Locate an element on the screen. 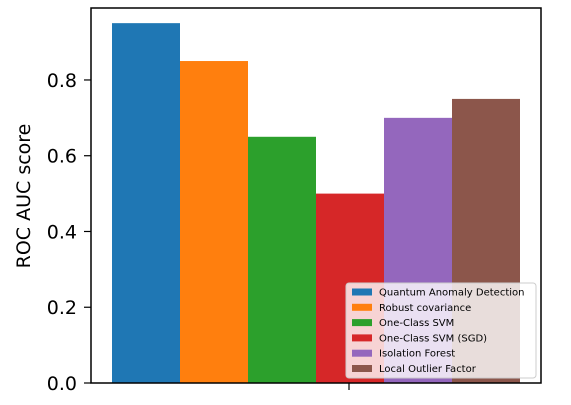 Image resolution: width=571 pixels, height=405 pixels. legend-label: Robust covariance is located at coordinates (425, 308).